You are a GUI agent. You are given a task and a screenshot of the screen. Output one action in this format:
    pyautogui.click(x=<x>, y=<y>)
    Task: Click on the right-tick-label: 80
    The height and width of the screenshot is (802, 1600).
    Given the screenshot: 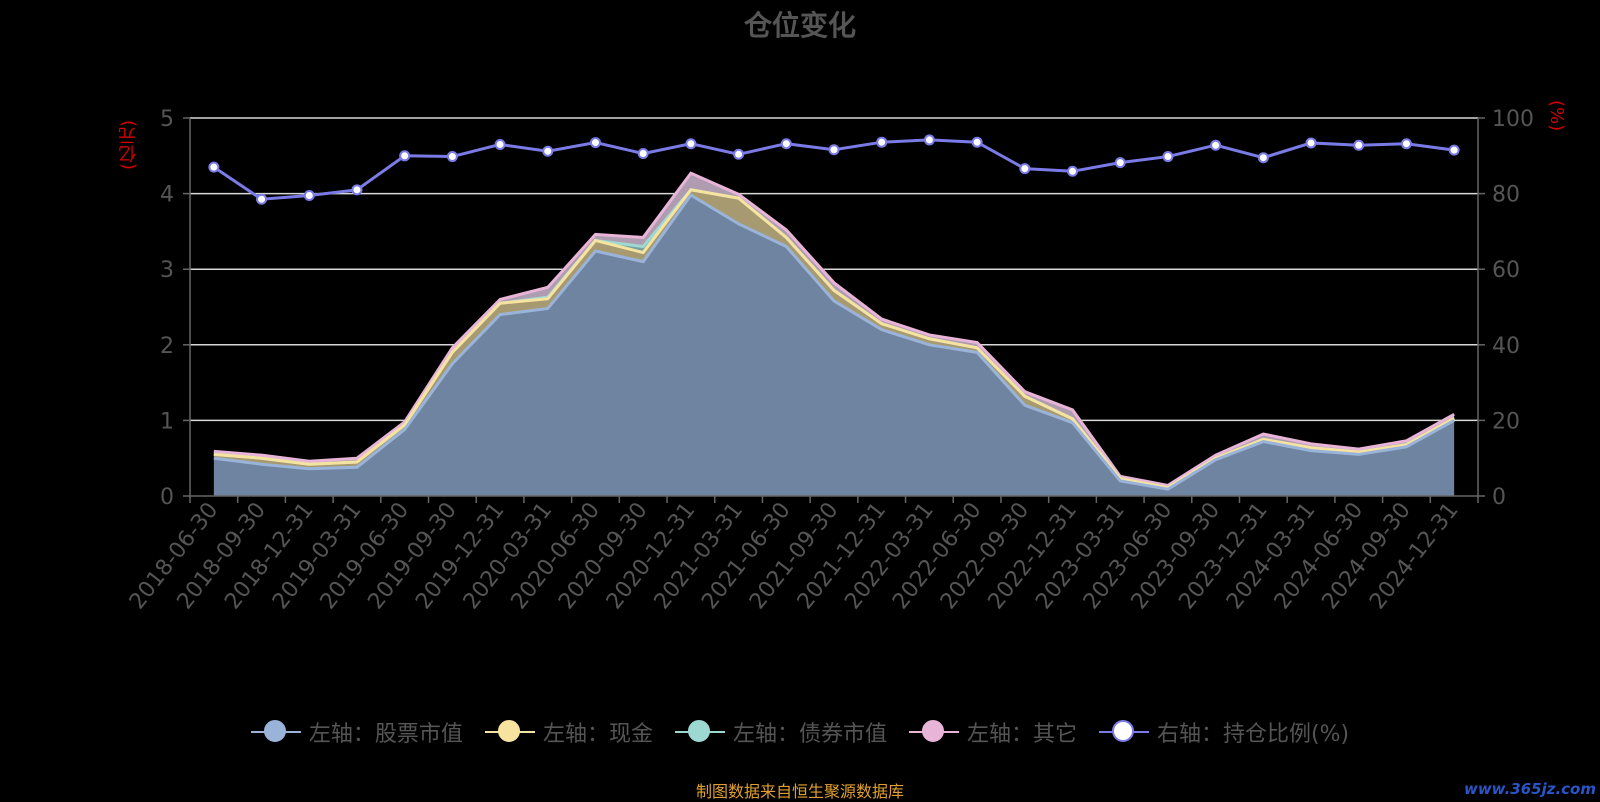 What is the action you would take?
    pyautogui.click(x=1506, y=195)
    